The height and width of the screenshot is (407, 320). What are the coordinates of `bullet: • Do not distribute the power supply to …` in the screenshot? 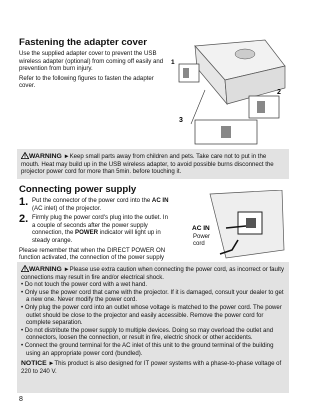 It's located at (147, 334).